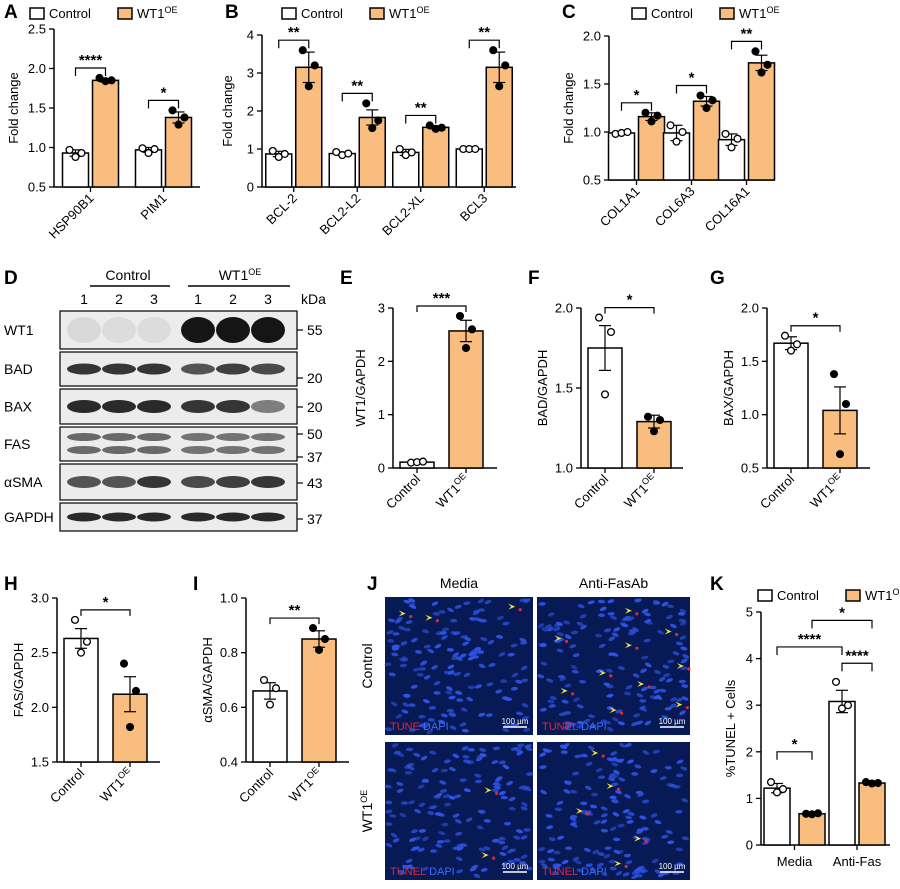 This screenshot has width=900, height=889. What do you see at coordinates (474, 208) in the screenshot?
I see `x-tick-label: BCL3` at bounding box center [474, 208].